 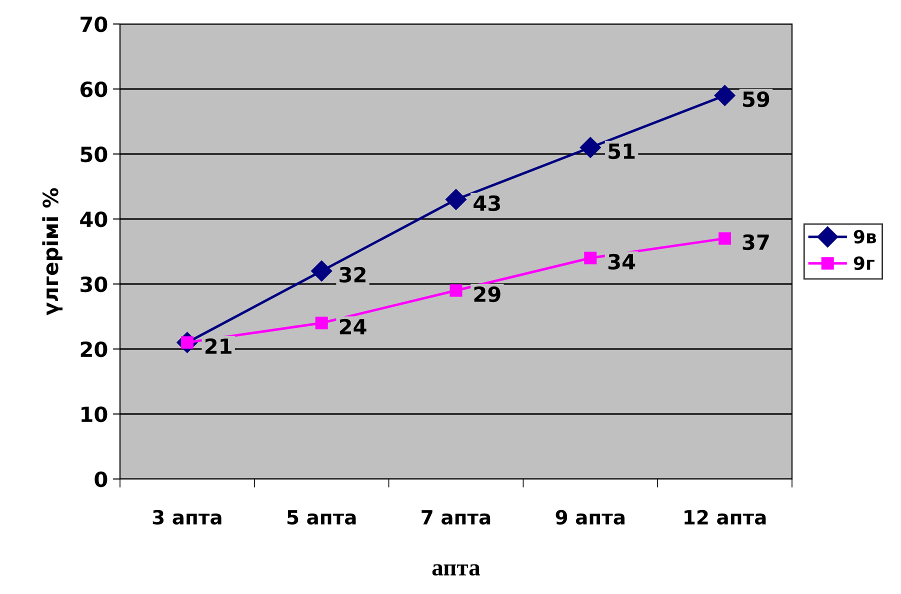 I want to click on x-tick-label: 5 апта, so click(x=321, y=517).